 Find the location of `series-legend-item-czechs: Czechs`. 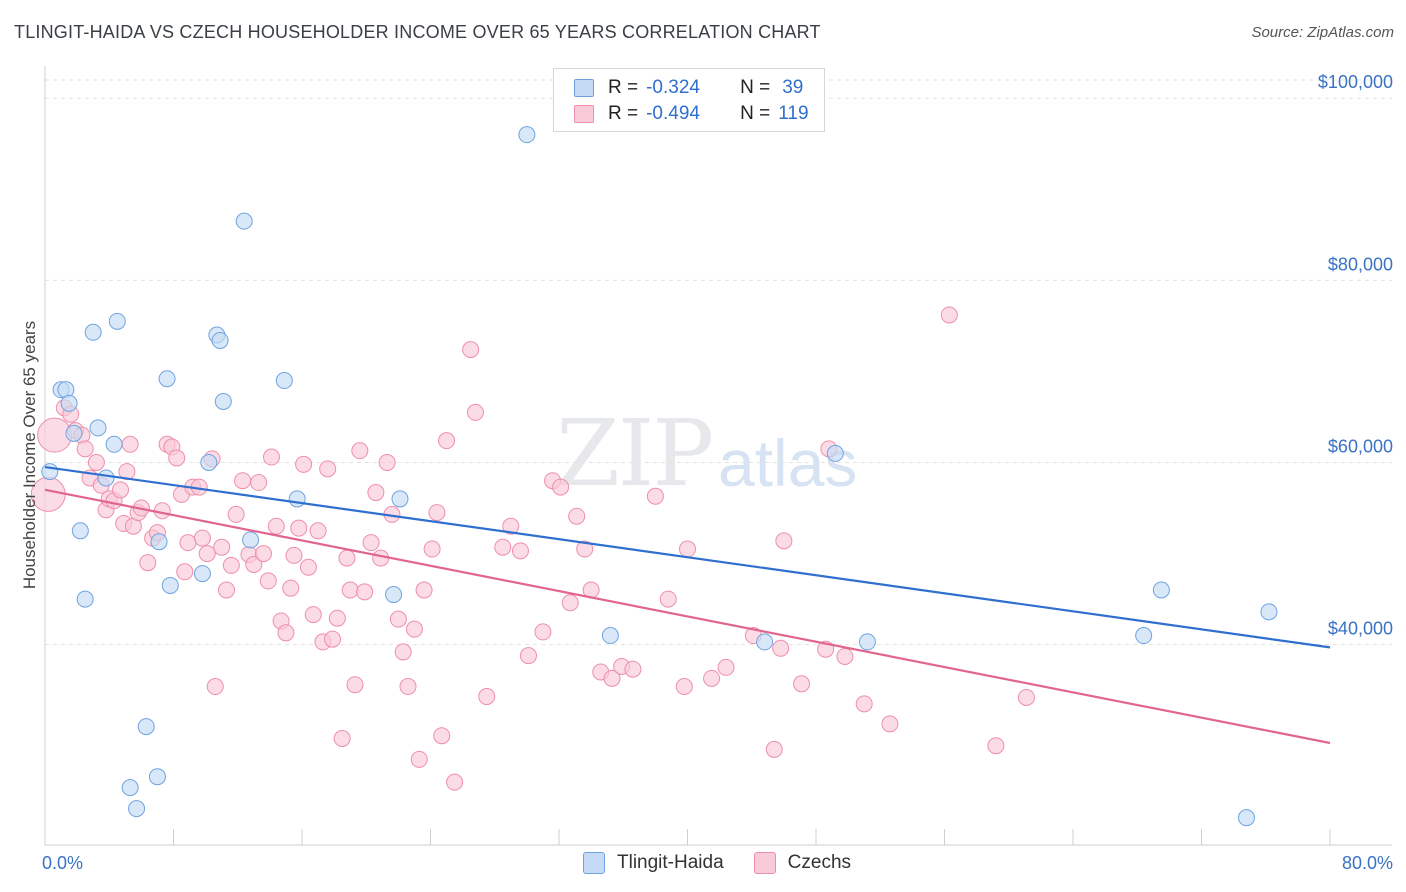

series-legend-item-czechs: Czechs is located at coordinates (802, 863).